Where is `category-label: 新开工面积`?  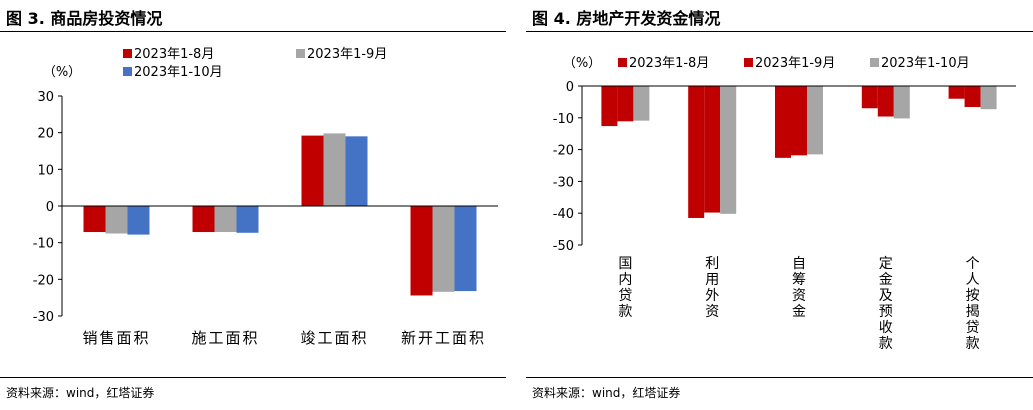
category-label: 新开工面积 is located at coordinates (443, 338).